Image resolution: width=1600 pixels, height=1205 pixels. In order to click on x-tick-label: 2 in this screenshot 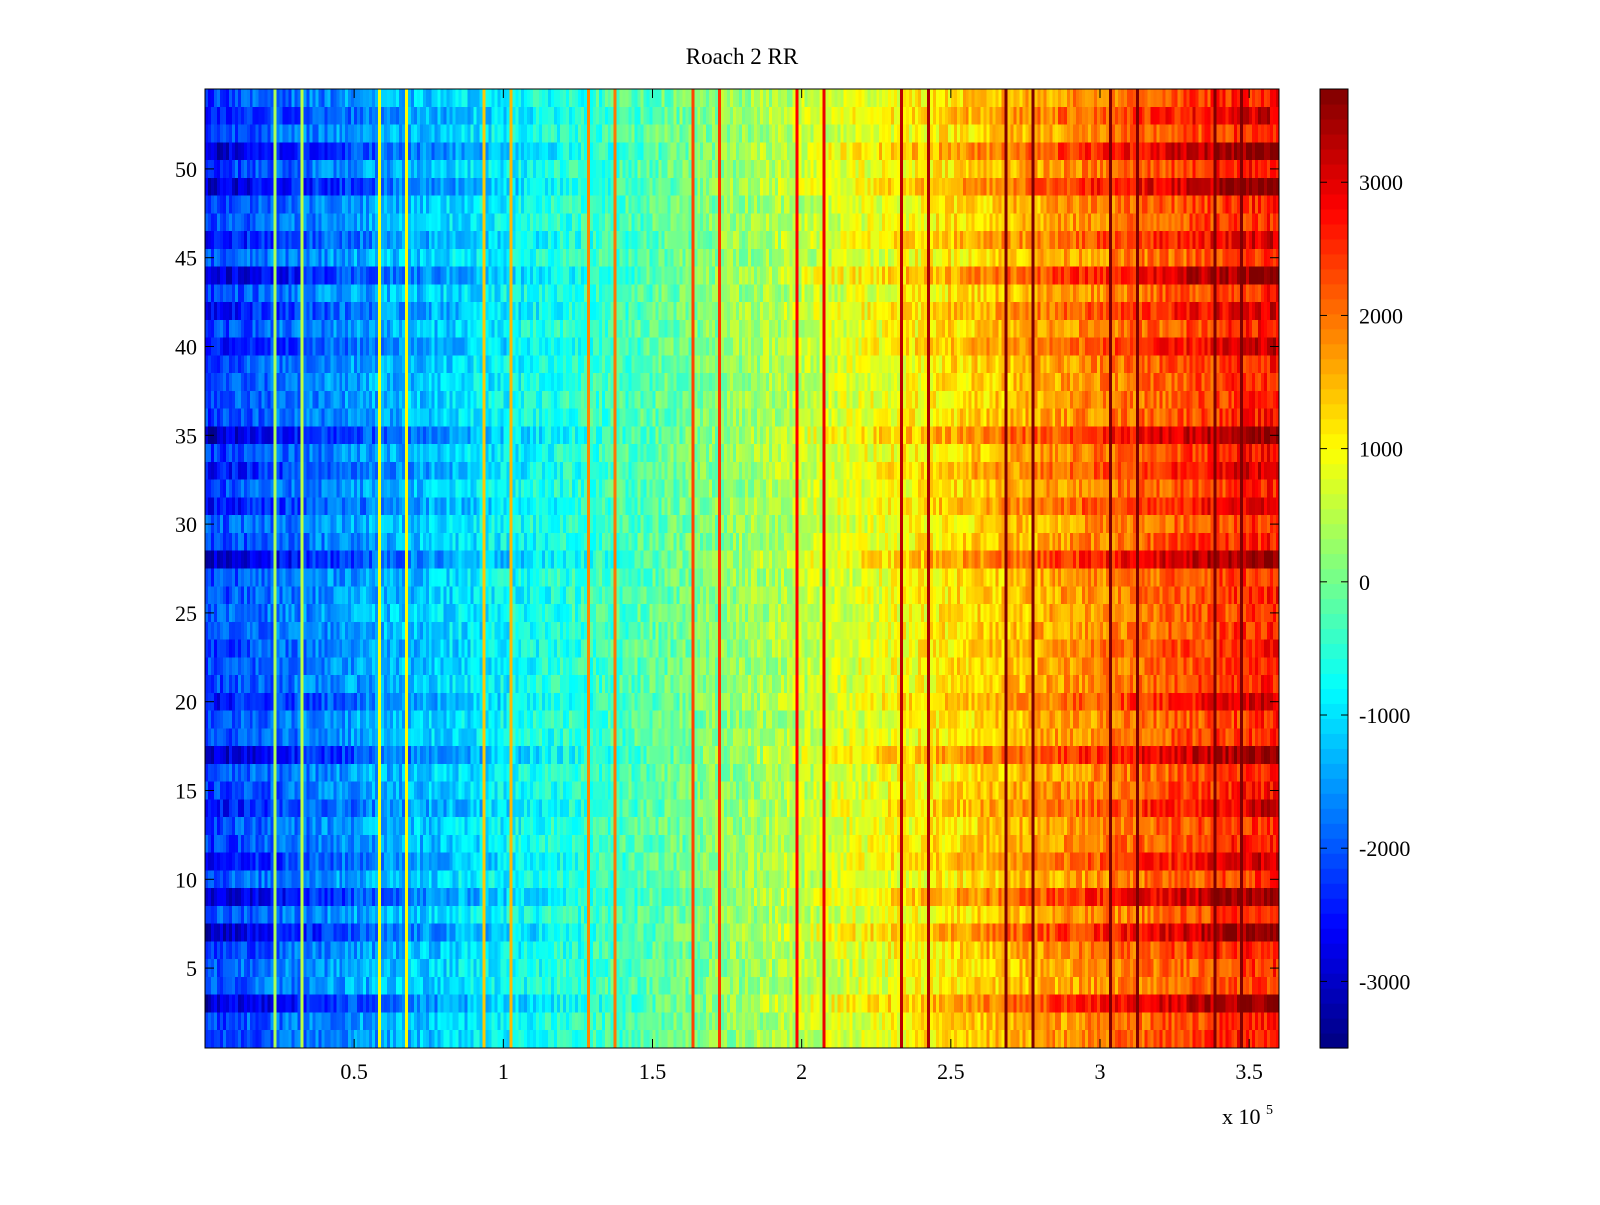, I will do `click(801, 1071)`.